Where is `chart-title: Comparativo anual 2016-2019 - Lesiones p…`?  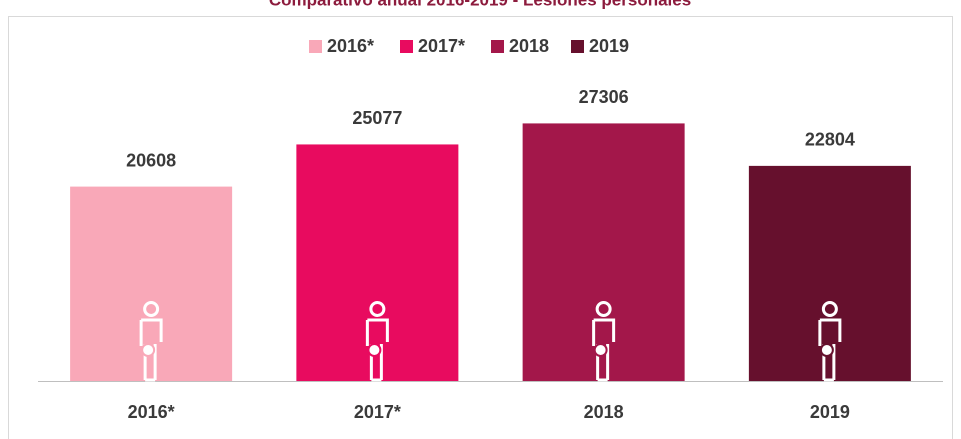 chart-title: Comparativo anual 2016-2019 - Lesiones p… is located at coordinates (480, 4).